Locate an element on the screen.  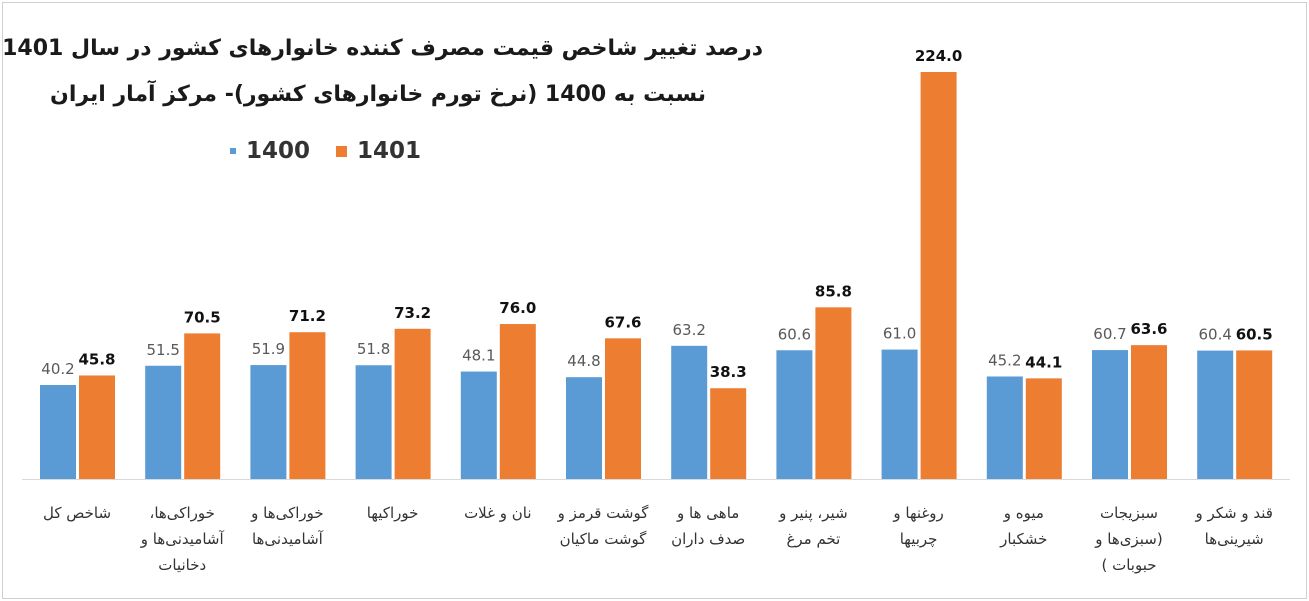
legend-label-1401: 1401 is located at coordinates (389, 151).